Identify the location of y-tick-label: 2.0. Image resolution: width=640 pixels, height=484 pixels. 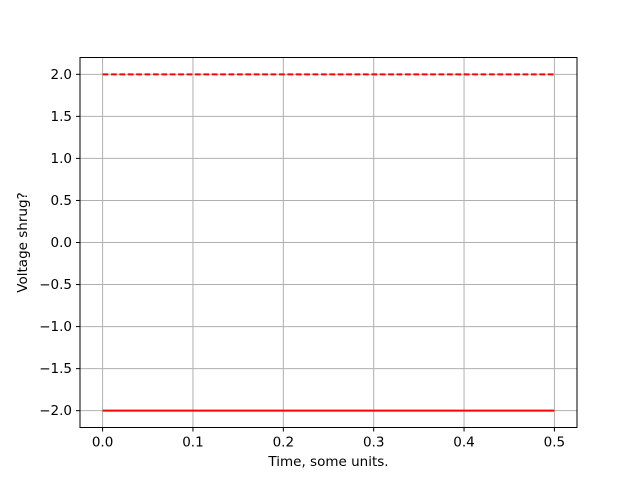
(61, 75).